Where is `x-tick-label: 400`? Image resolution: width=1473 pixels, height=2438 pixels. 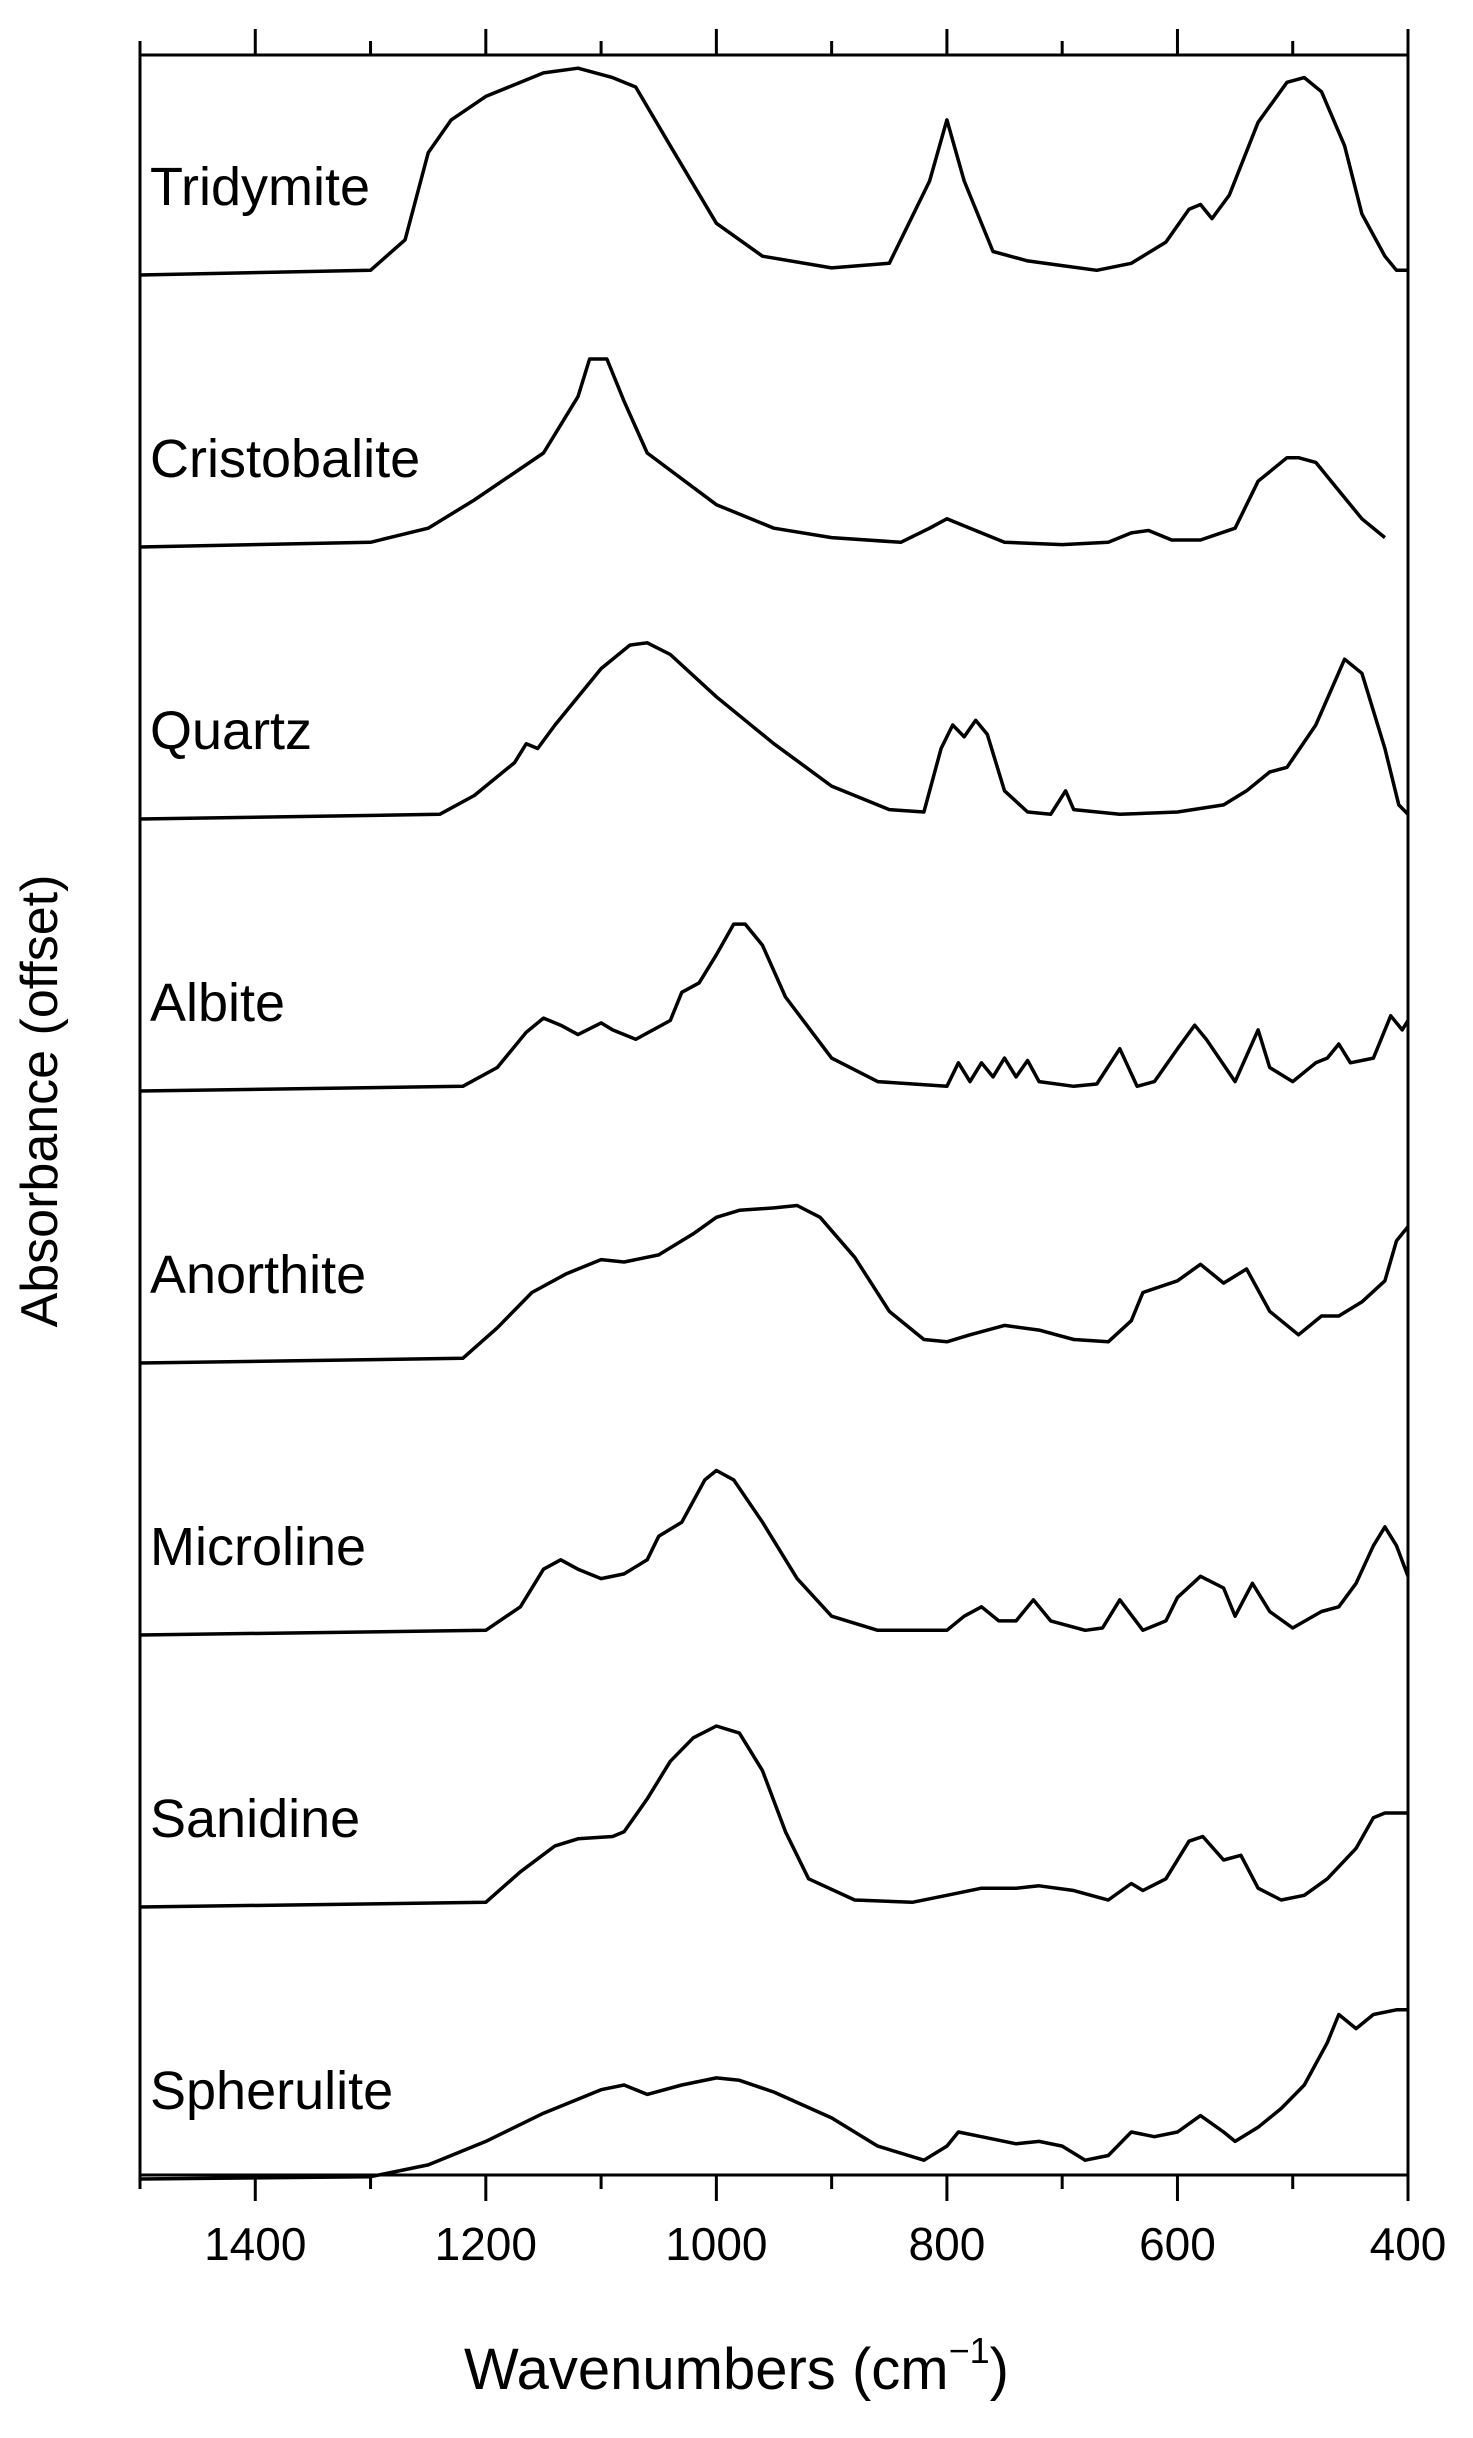
x-tick-label: 400 is located at coordinates (1408, 2244).